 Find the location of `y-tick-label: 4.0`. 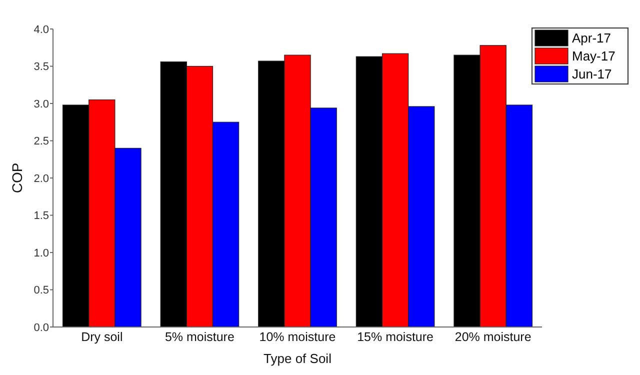

y-tick-label: 4.0 is located at coordinates (41, 30).